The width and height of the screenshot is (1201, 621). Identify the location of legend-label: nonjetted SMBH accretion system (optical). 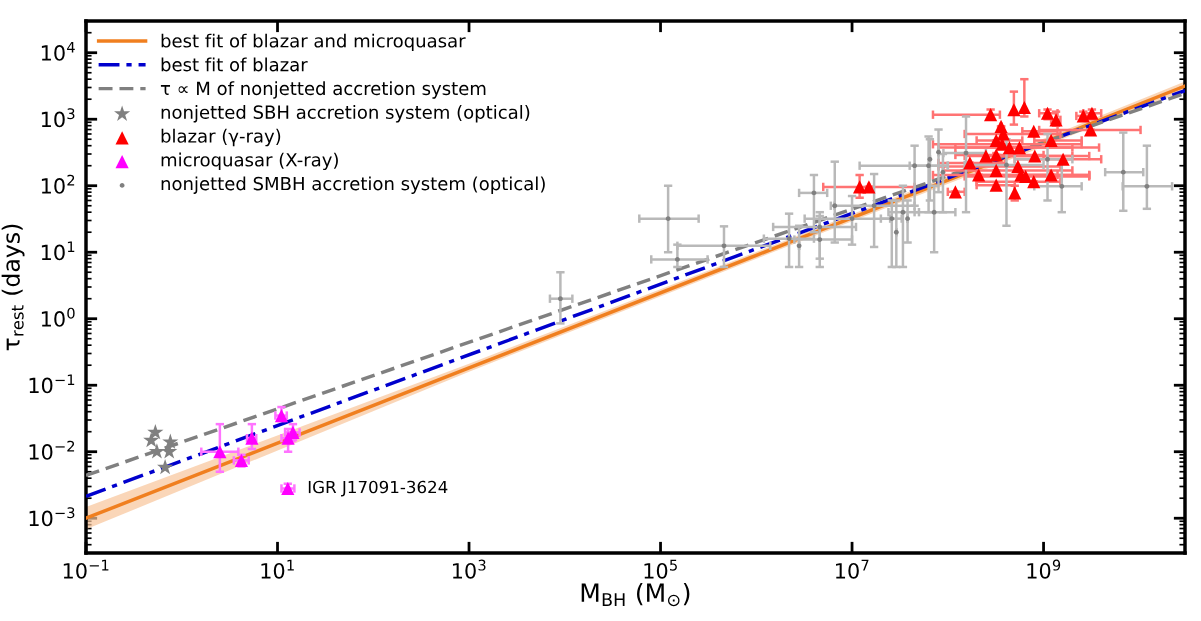
(353, 185).